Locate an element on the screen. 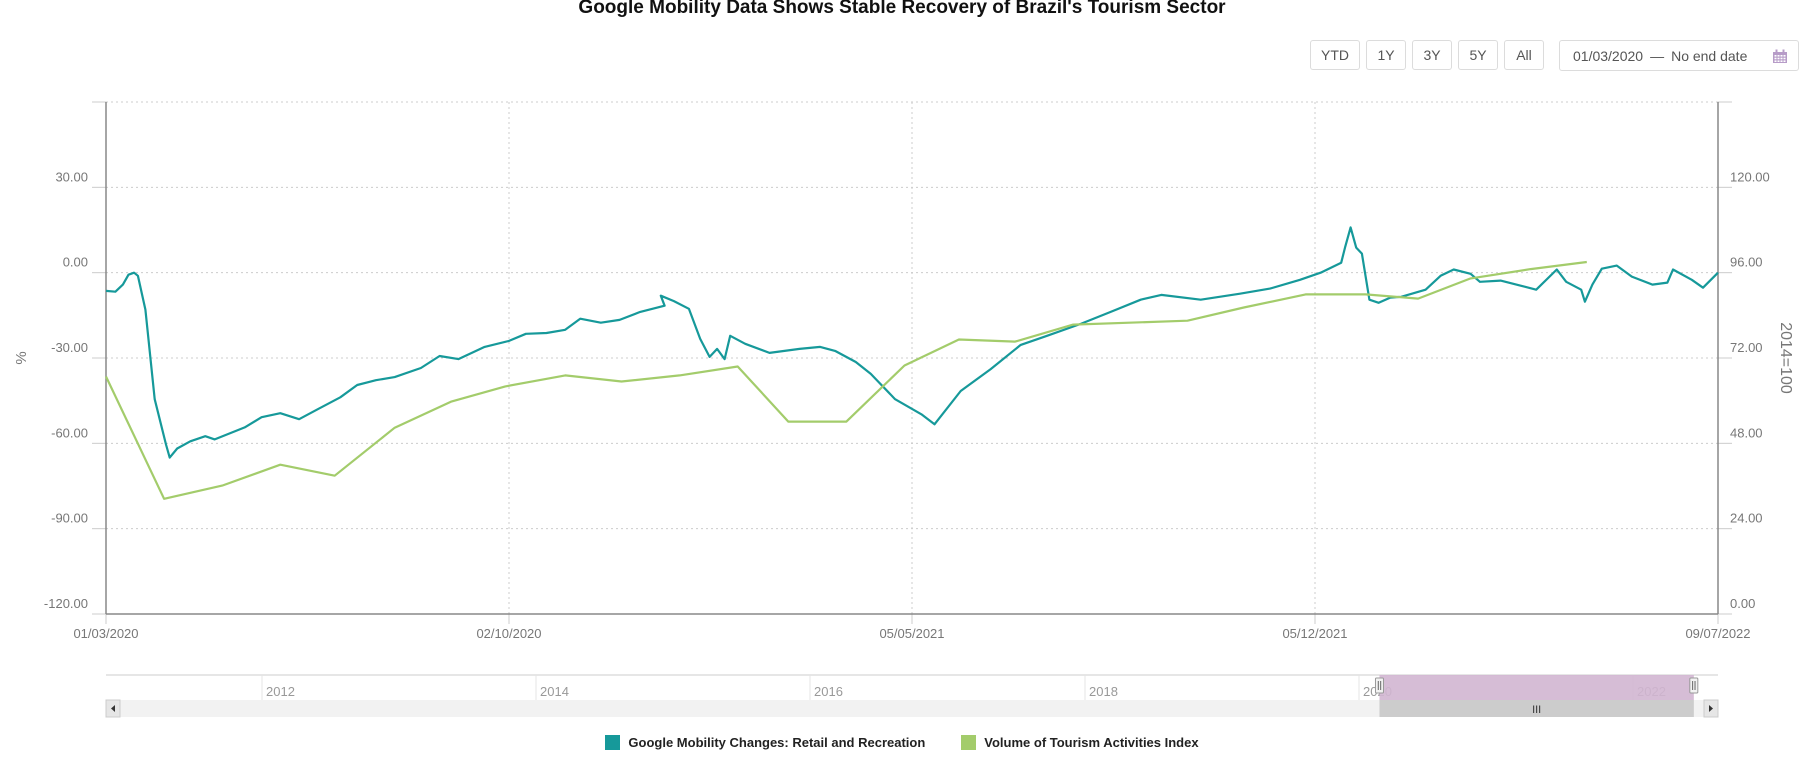  arrow-left-icon is located at coordinates (113, 708).